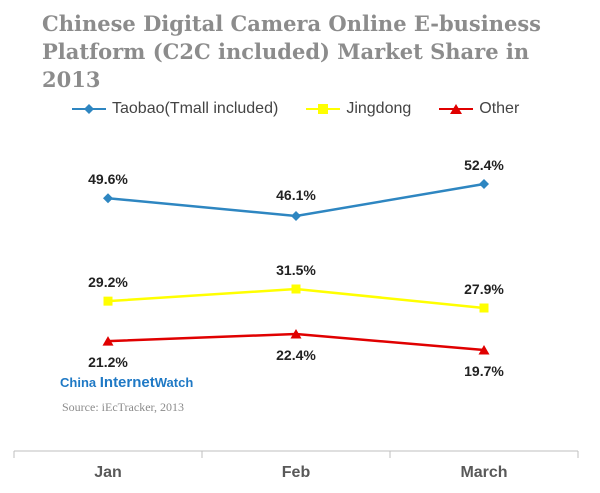 The width and height of the screenshot is (600, 493). I want to click on x-tick-label-jan: Jan, so click(108, 472).